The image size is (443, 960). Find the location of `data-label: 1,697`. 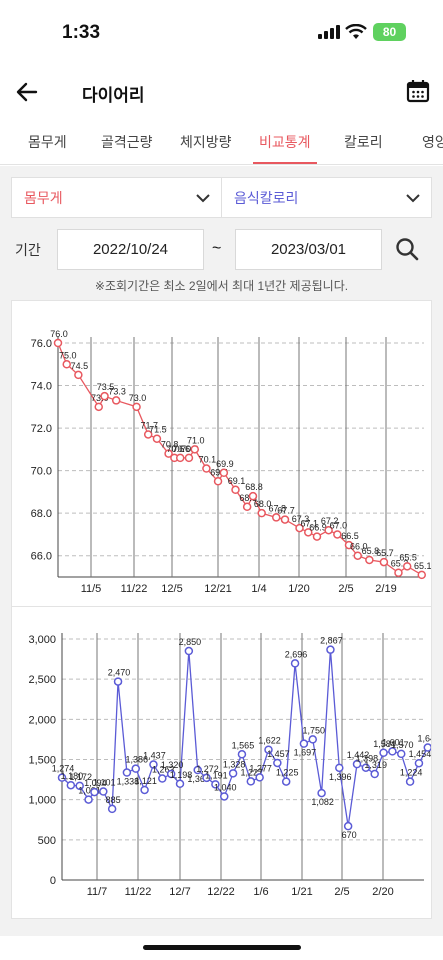

data-label: 1,697 is located at coordinates (305, 753).